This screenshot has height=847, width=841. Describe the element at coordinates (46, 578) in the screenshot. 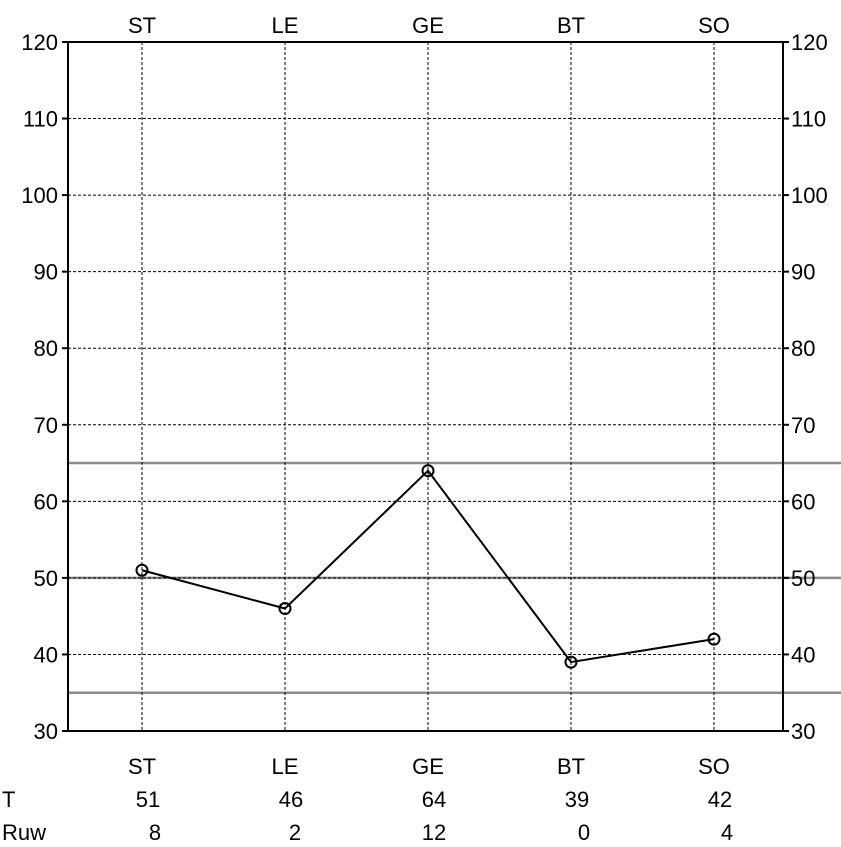

I see `left-y-tick-label: 50` at that location.